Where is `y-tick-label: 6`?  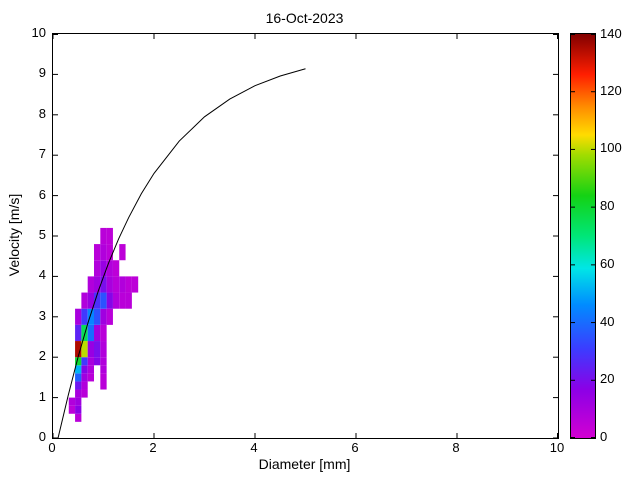 y-tick-label: 6 is located at coordinates (42, 194).